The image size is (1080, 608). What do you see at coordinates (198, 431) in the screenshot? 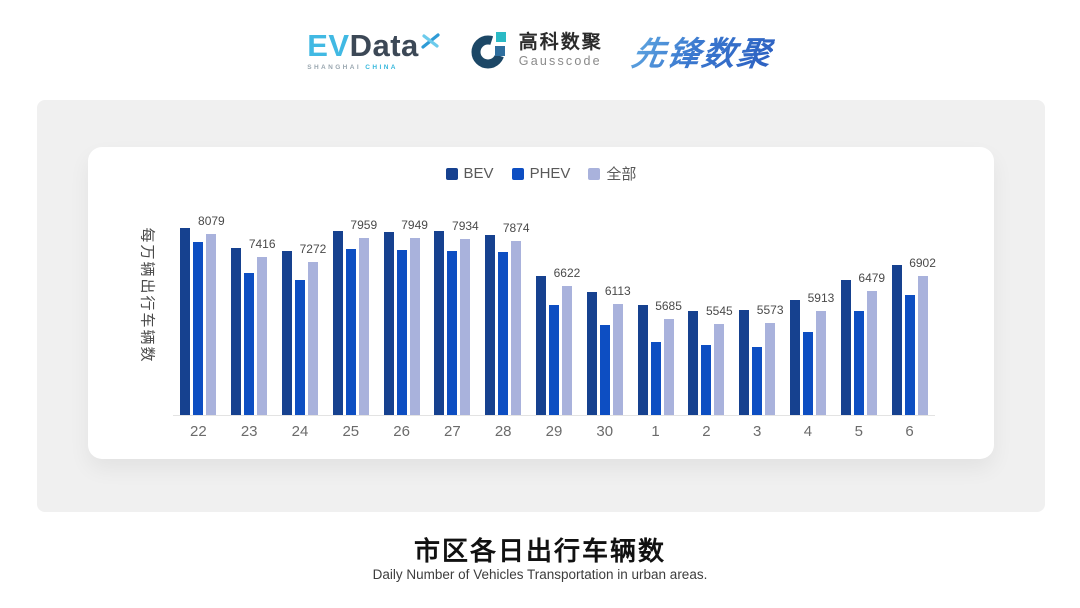
I see `x-tick-label-22: 22` at bounding box center [198, 431].